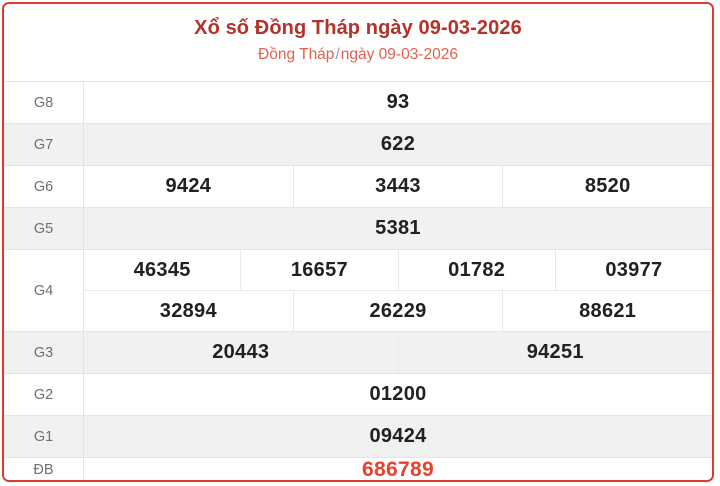  What do you see at coordinates (608, 310) in the screenshot?
I see `prize-number: 88621` at bounding box center [608, 310].